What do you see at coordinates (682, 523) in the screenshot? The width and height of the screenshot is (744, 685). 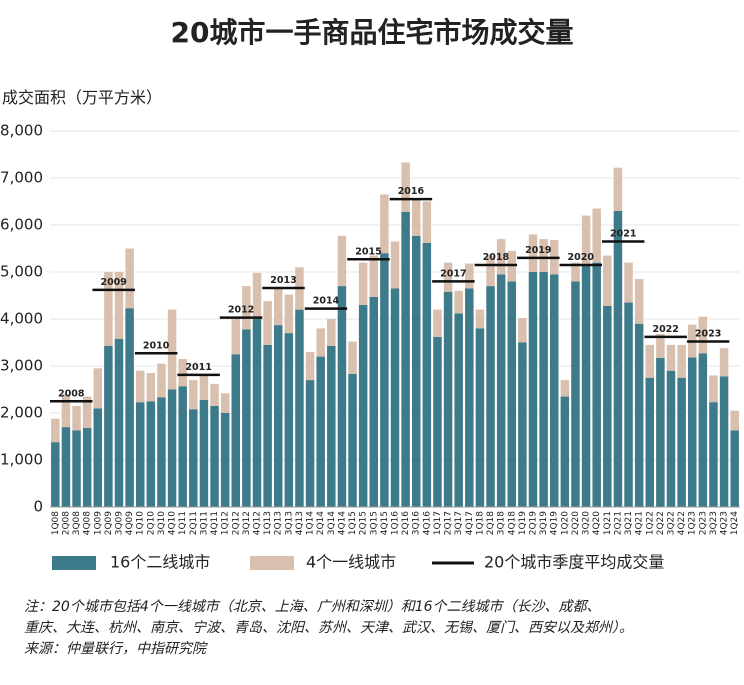 I see `x-tick-label: 4Q22` at bounding box center [682, 523].